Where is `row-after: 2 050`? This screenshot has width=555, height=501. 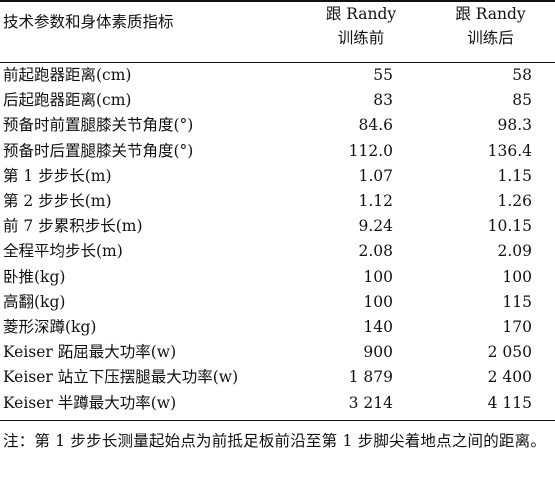 row-after: 2 050 is located at coordinates (509, 352).